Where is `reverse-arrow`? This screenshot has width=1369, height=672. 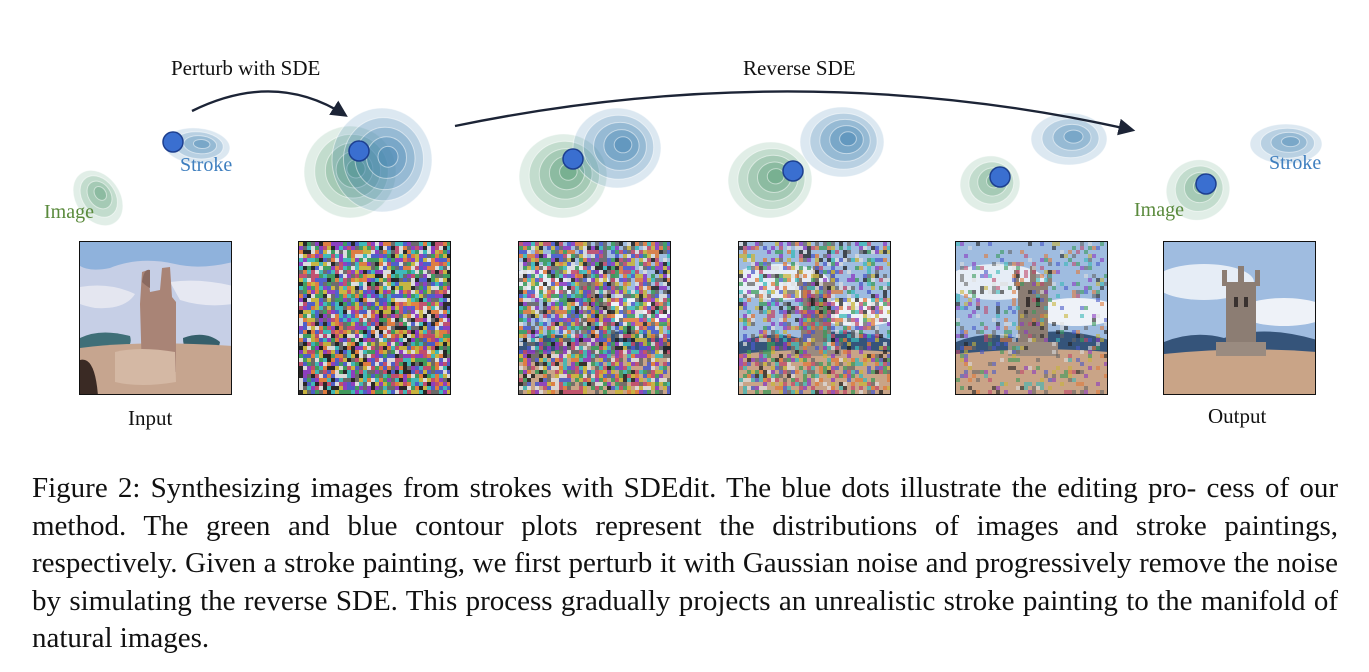 reverse-arrow is located at coordinates (795, 113).